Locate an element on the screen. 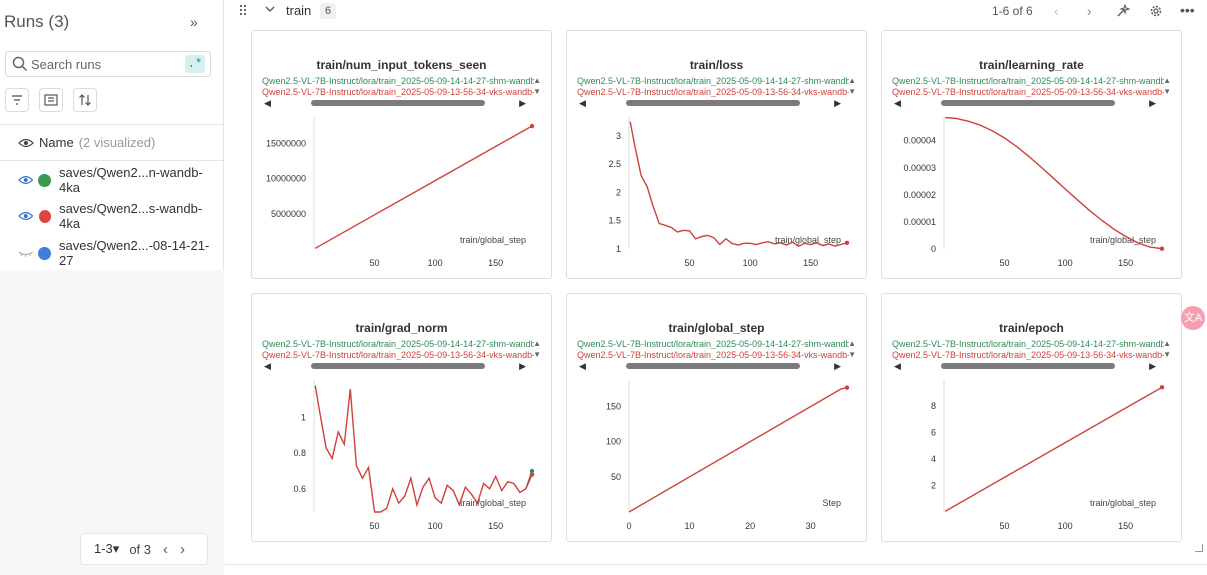  search-input is located at coordinates (106, 64).